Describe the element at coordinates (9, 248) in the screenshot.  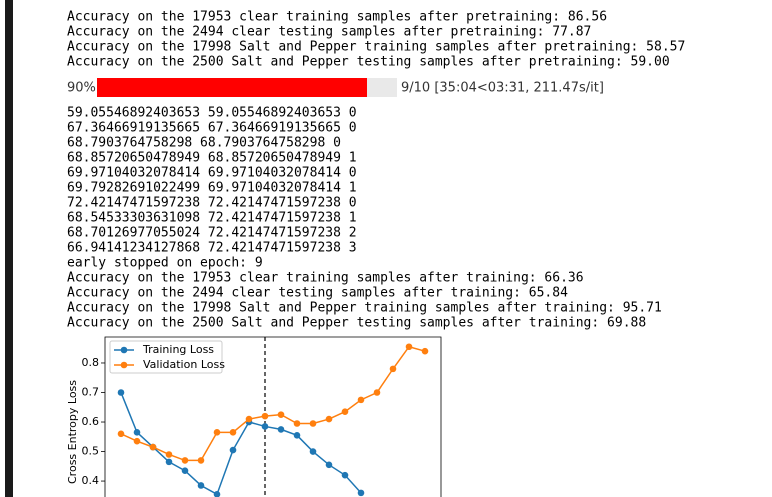
I see `cell-indicator` at that location.